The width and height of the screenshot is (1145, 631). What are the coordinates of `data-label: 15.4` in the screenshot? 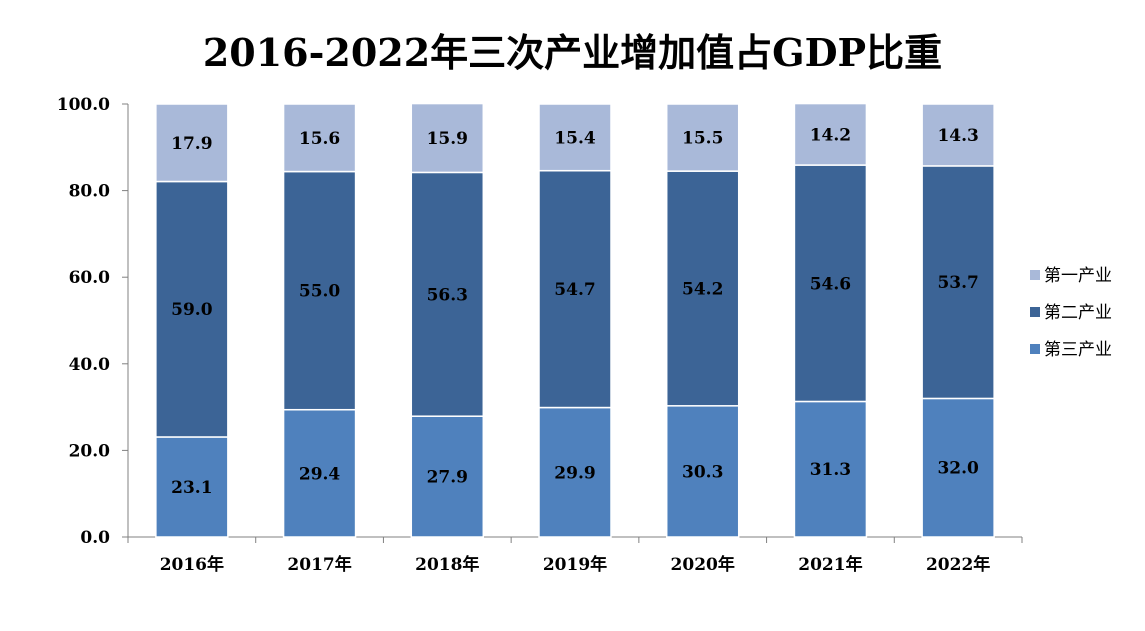 It's located at (575, 138).